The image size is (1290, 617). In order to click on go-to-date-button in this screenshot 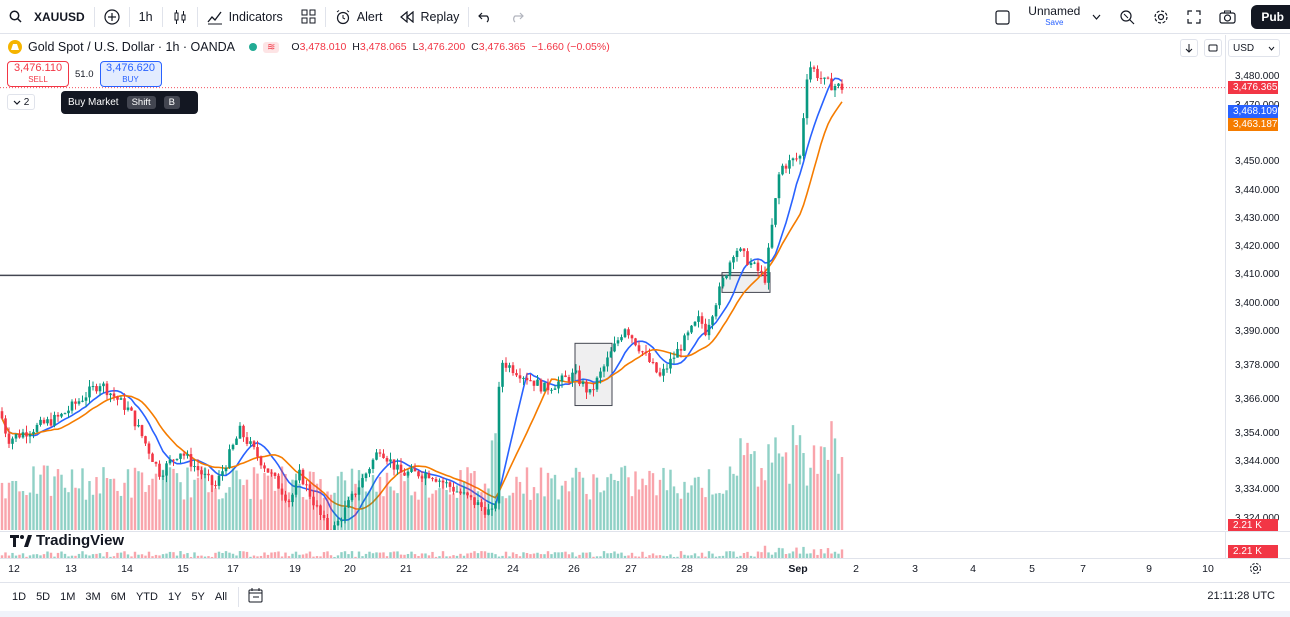, I will do `click(256, 596)`.